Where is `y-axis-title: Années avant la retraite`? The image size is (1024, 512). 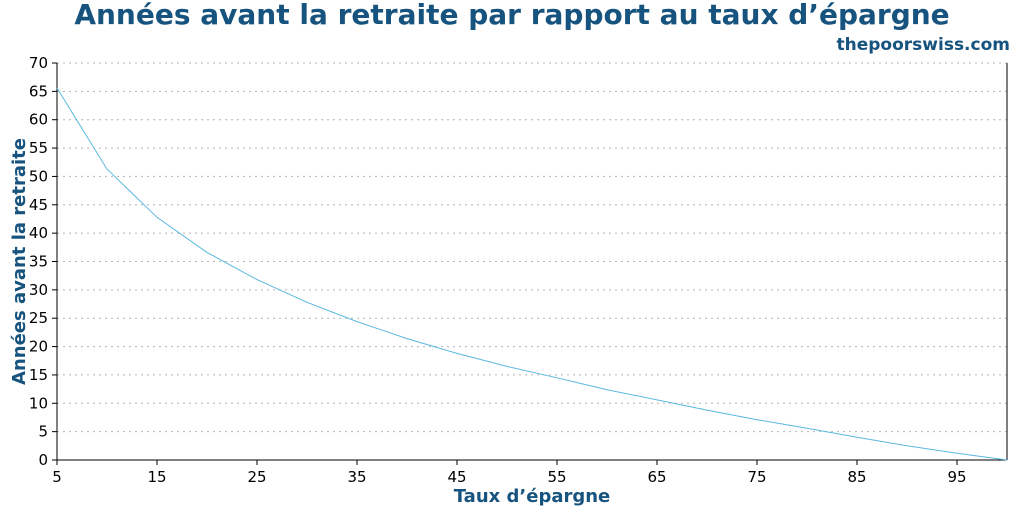 y-axis-title: Années avant la retraite is located at coordinates (19, 261).